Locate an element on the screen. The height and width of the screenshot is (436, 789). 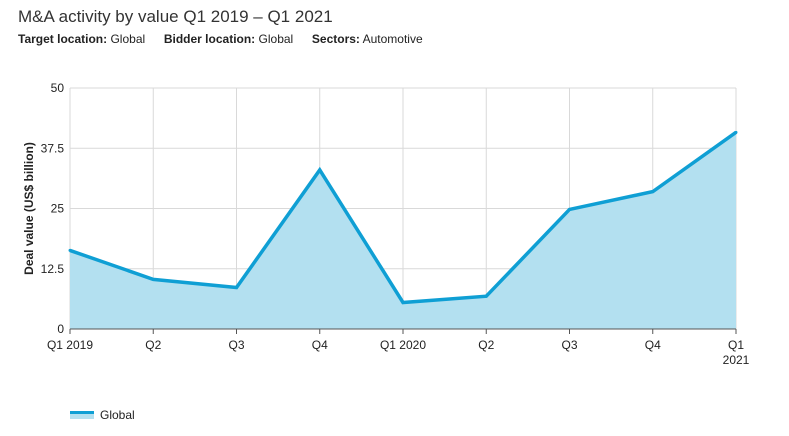
sectors-label: Sectors: is located at coordinates (335, 39).